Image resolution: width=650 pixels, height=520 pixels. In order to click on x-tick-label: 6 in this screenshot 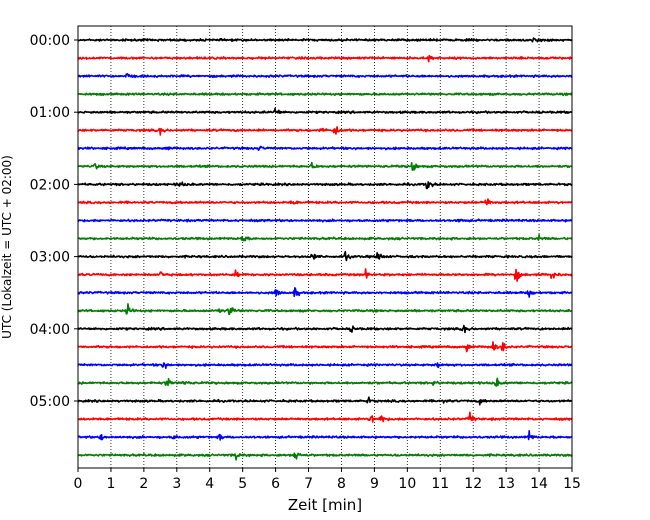, I will do `click(275, 484)`.